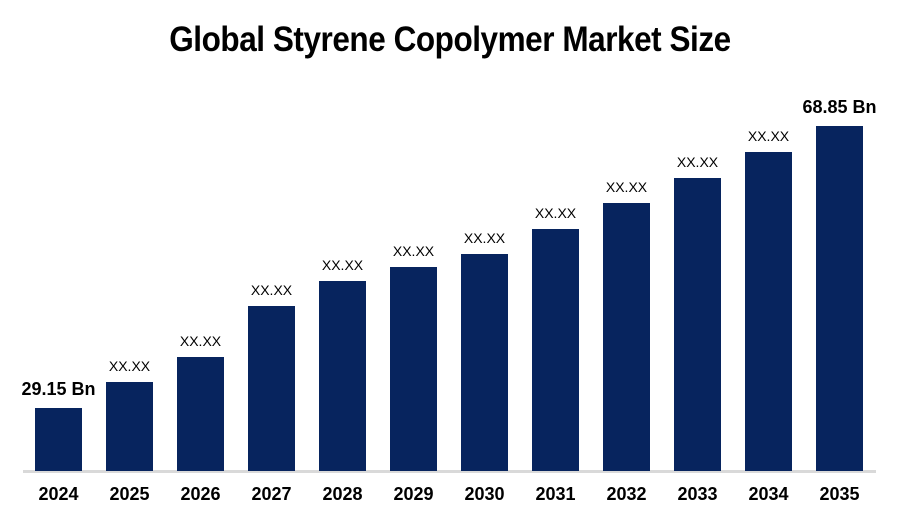 This screenshot has width=900, height=525. Describe the element at coordinates (129, 494) in the screenshot. I see `x-tick-label: 2025` at that location.